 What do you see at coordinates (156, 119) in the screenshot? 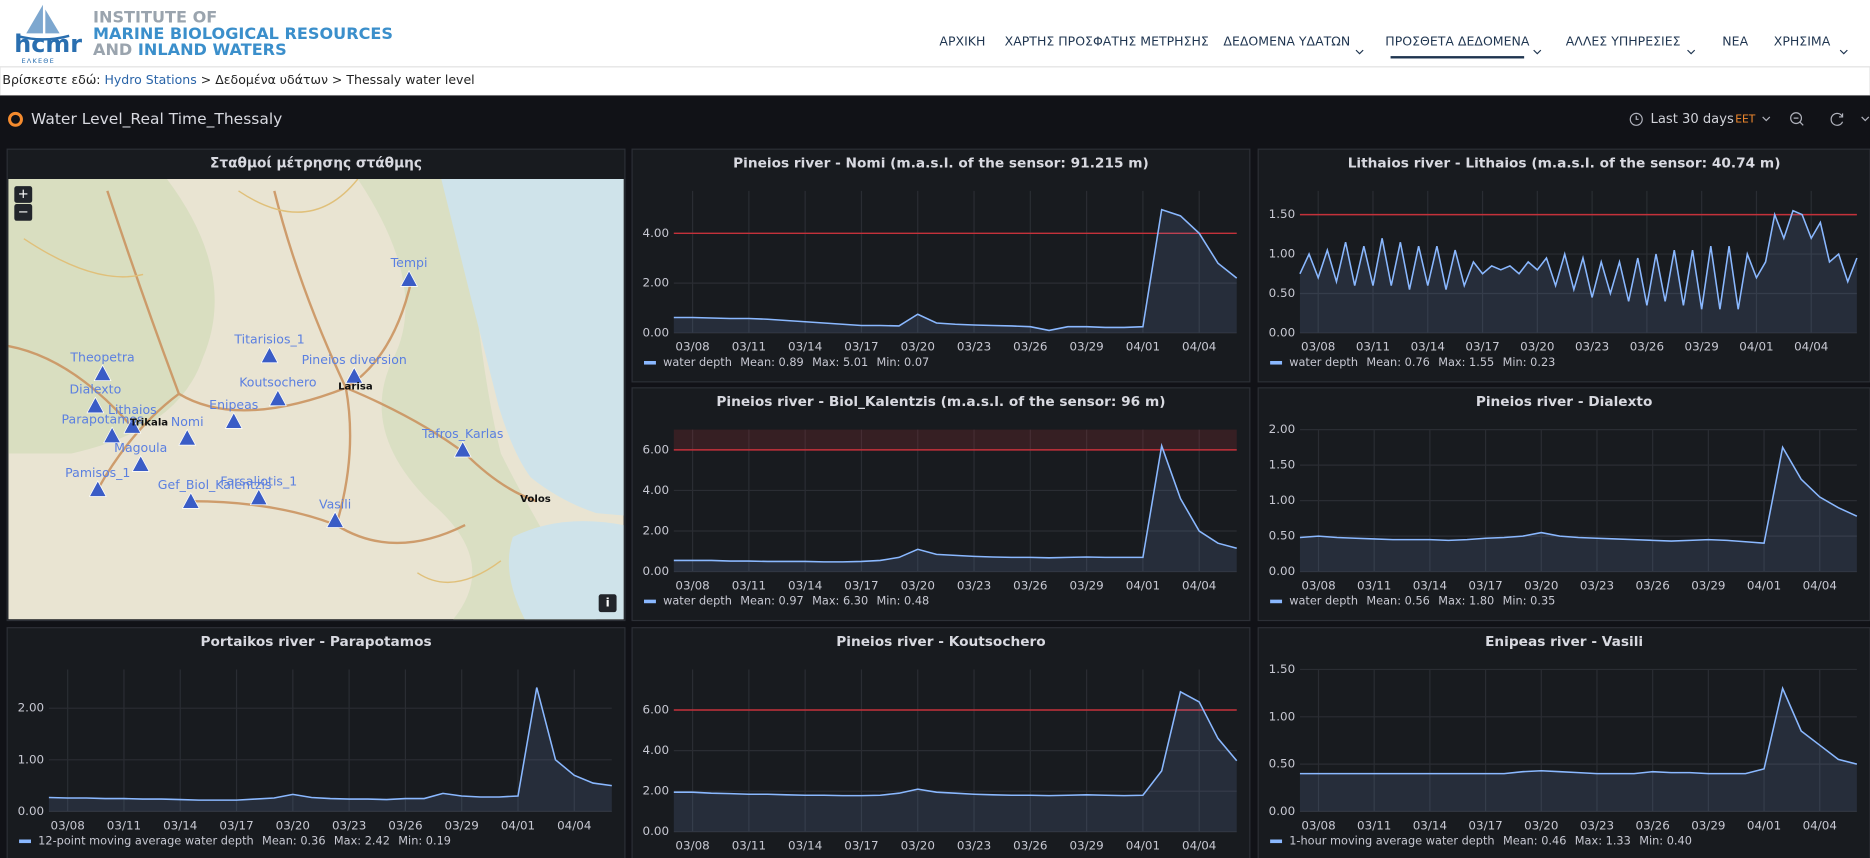
I see `dashboard-title: Water Level_Real Time_Thessaly` at bounding box center [156, 119].